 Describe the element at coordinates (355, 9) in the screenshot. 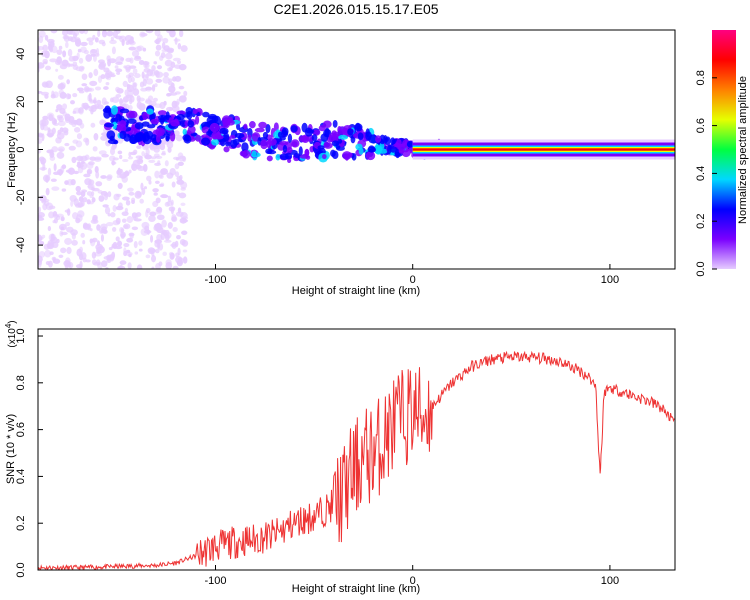

I see `figure-title: C2E1.2026.015.15.17.E05` at that location.